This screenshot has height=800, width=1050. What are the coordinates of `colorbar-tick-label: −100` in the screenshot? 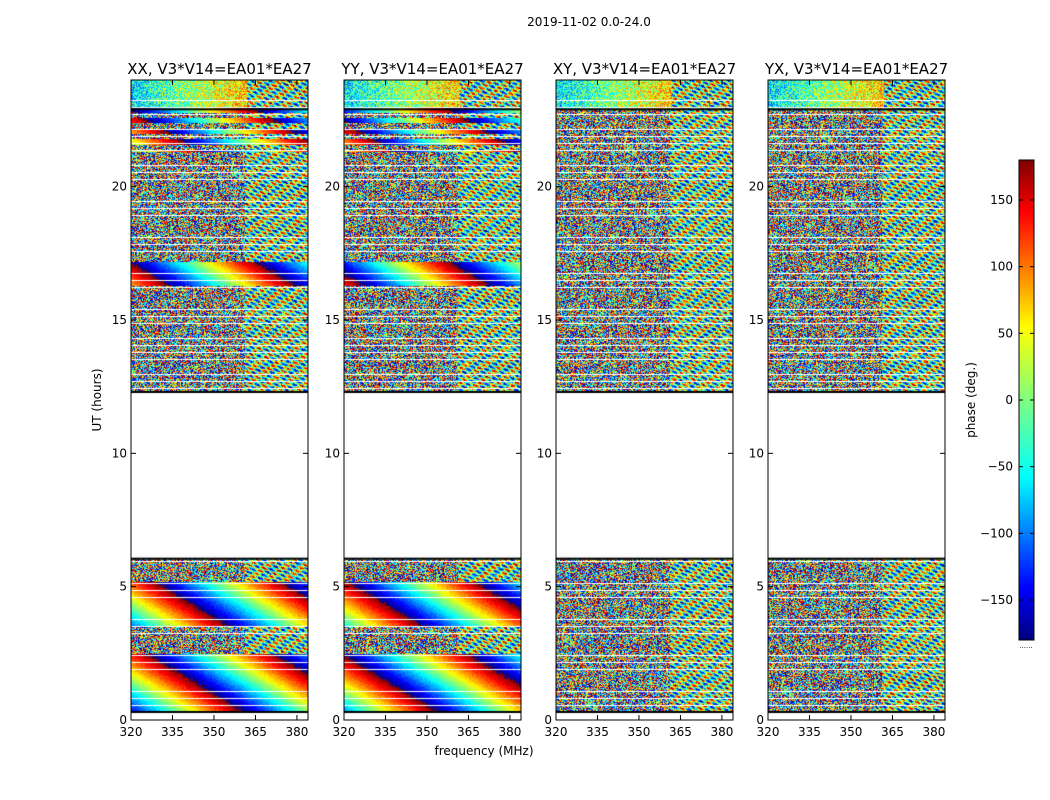 It's located at (996, 533).